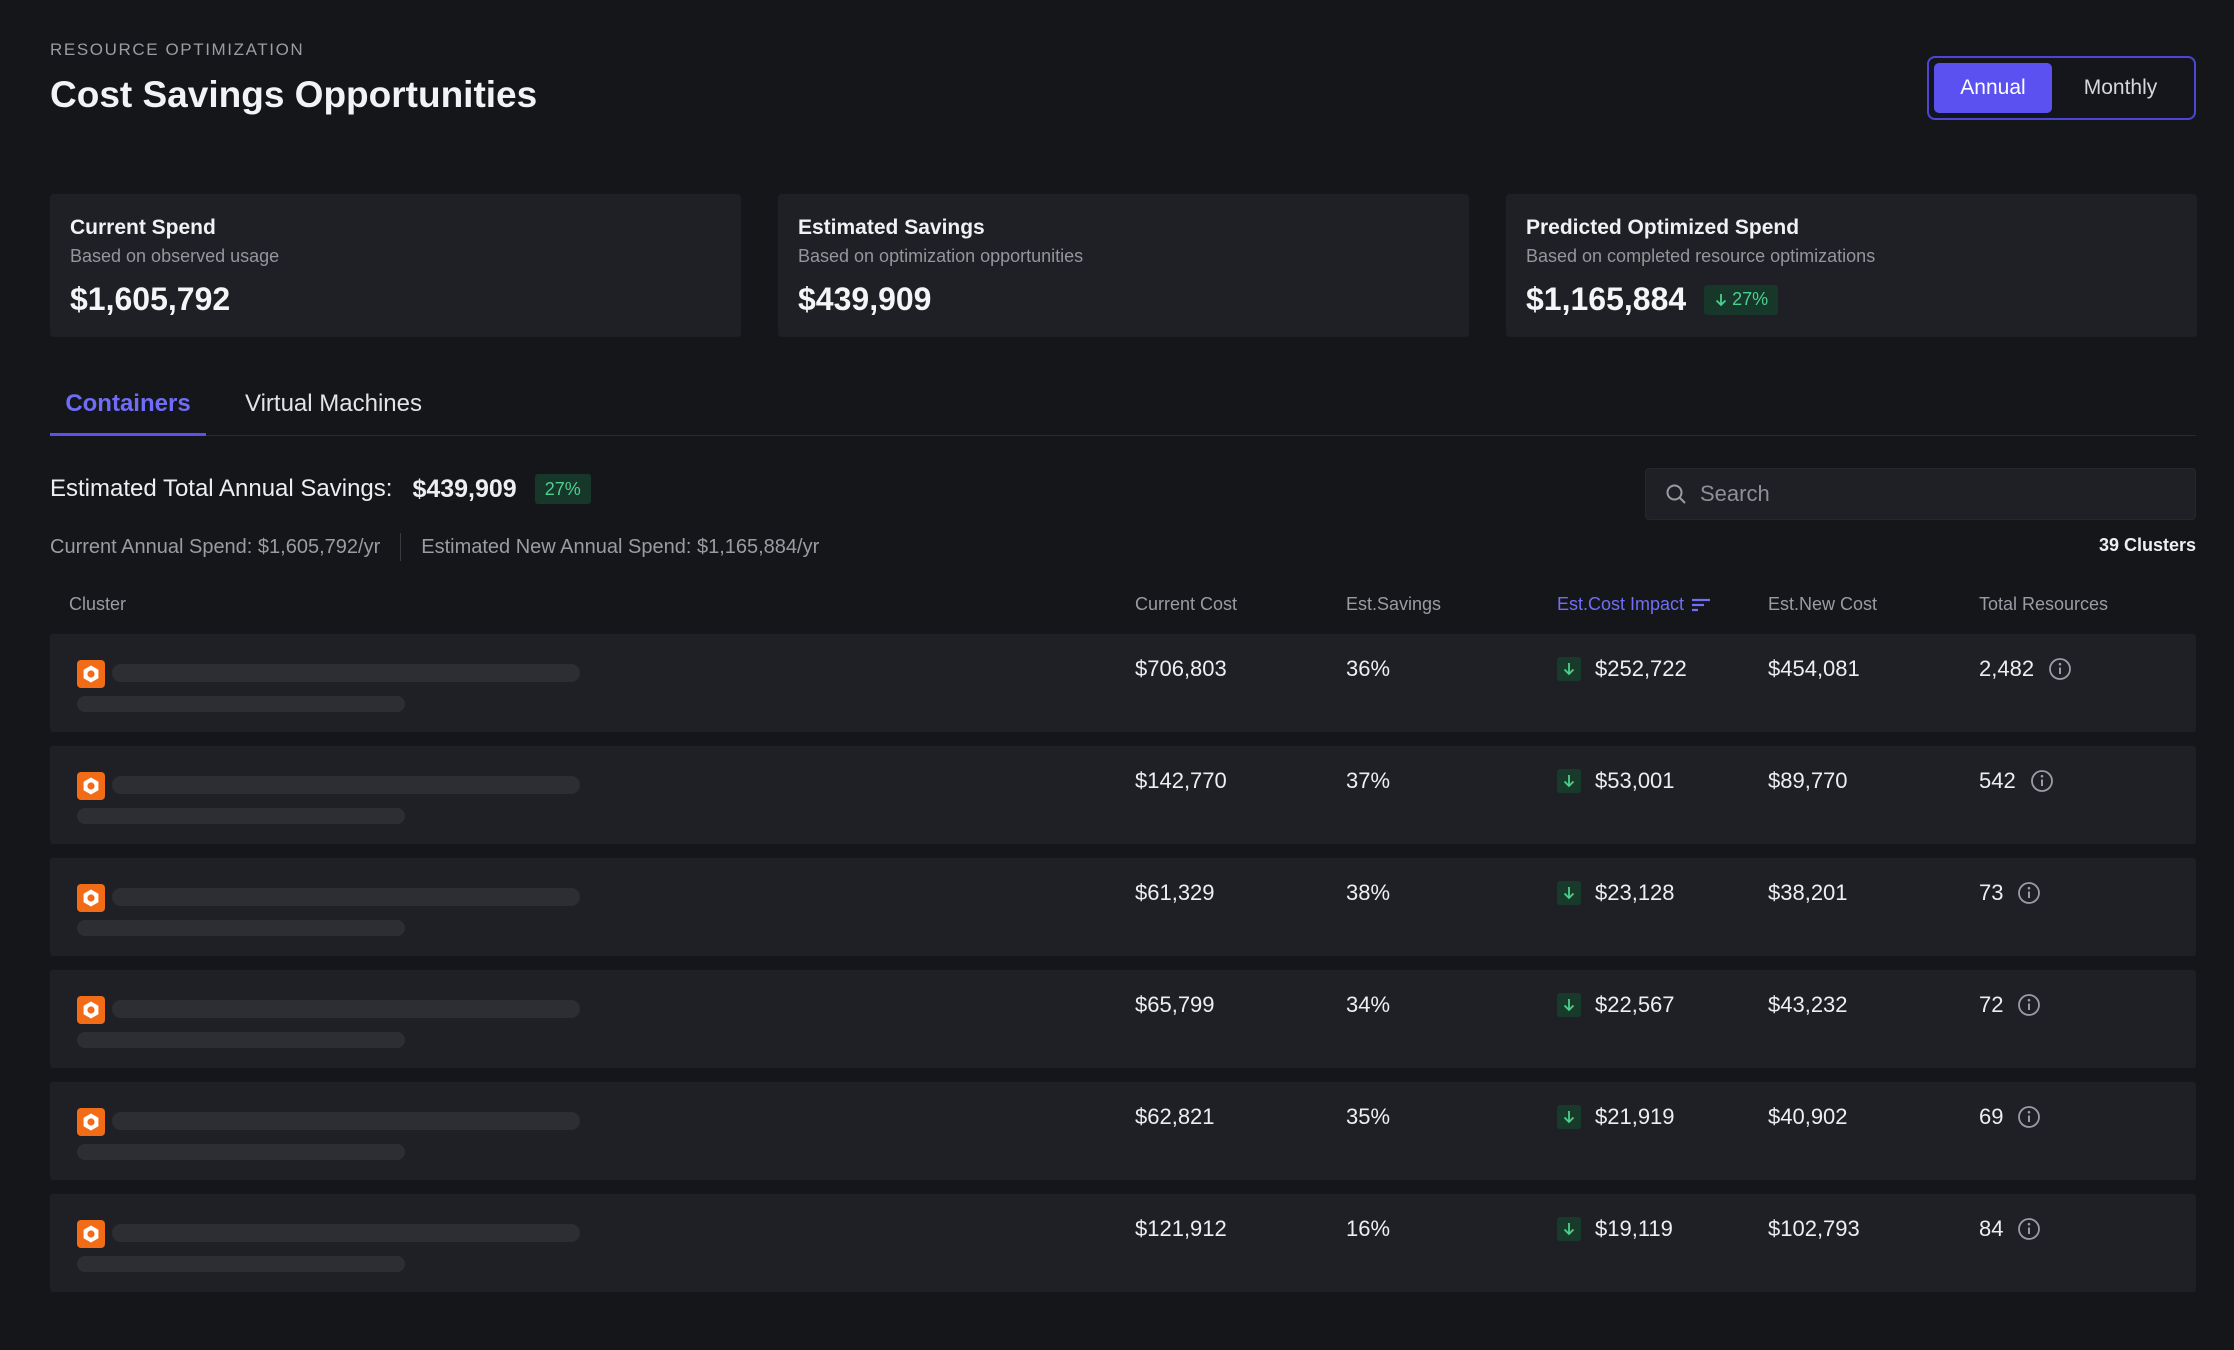 The height and width of the screenshot is (1350, 2234). What do you see at coordinates (1621, 604) in the screenshot?
I see `column-header-est-cost-impact-label: Est.Cost Impact` at bounding box center [1621, 604].